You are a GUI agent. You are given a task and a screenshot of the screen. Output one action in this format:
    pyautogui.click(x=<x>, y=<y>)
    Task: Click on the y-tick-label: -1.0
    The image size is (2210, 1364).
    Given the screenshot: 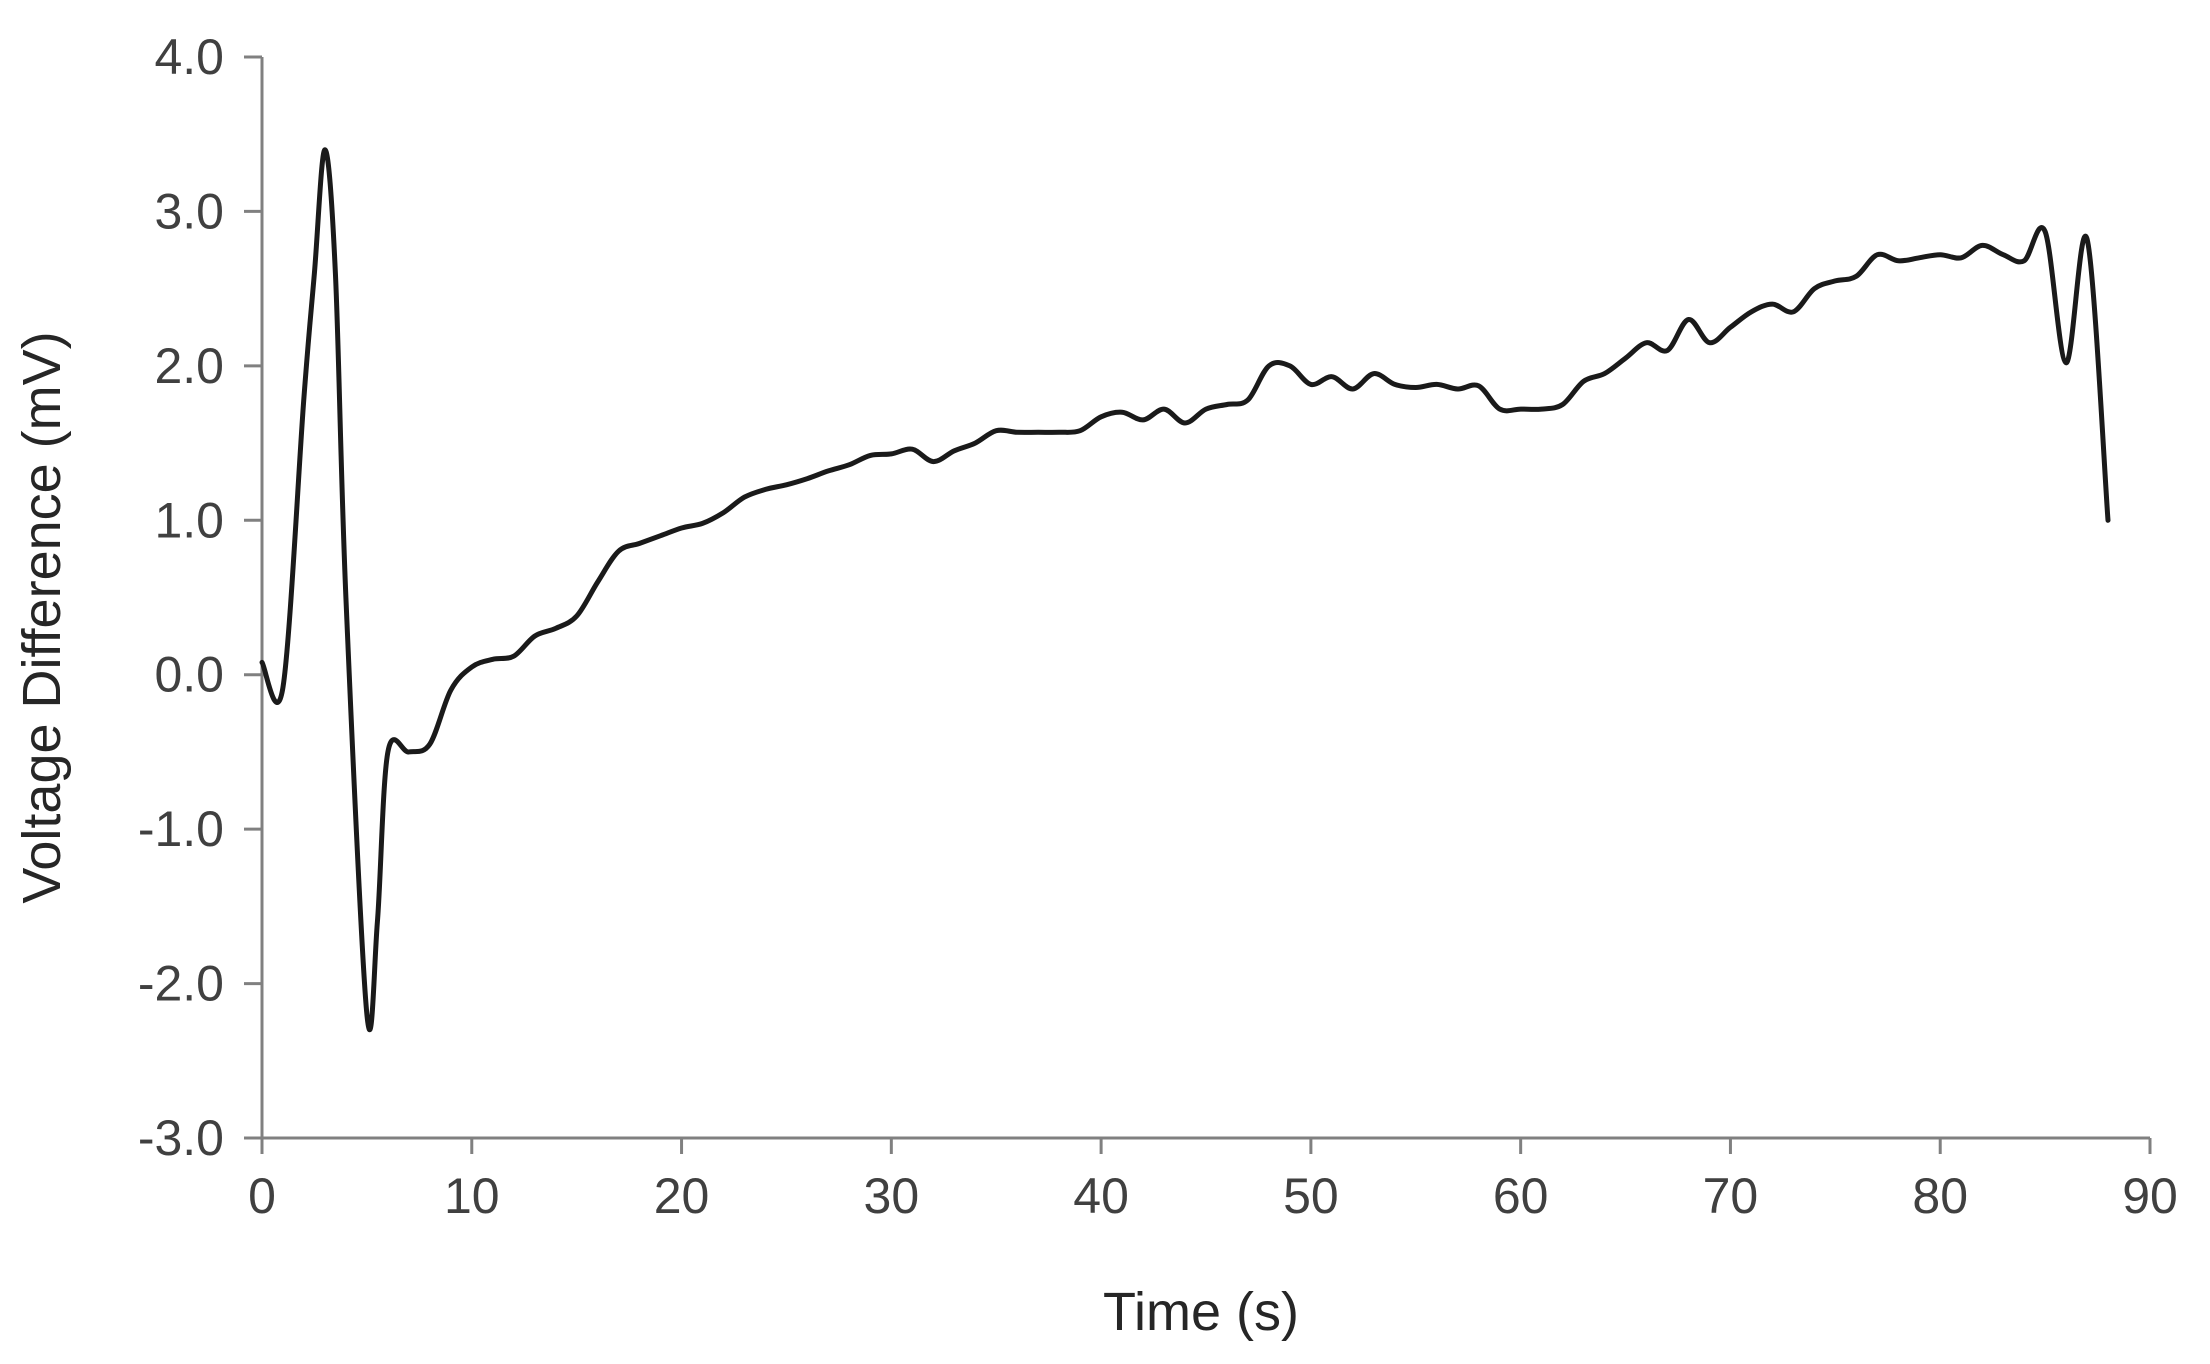 What is the action you would take?
    pyautogui.click(x=181, y=829)
    